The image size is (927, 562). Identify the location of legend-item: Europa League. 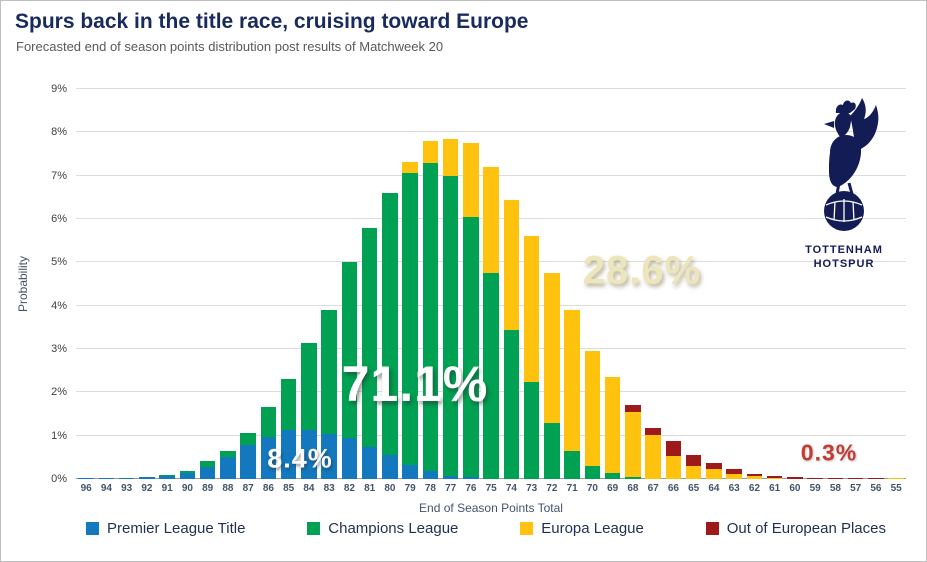
(582, 528).